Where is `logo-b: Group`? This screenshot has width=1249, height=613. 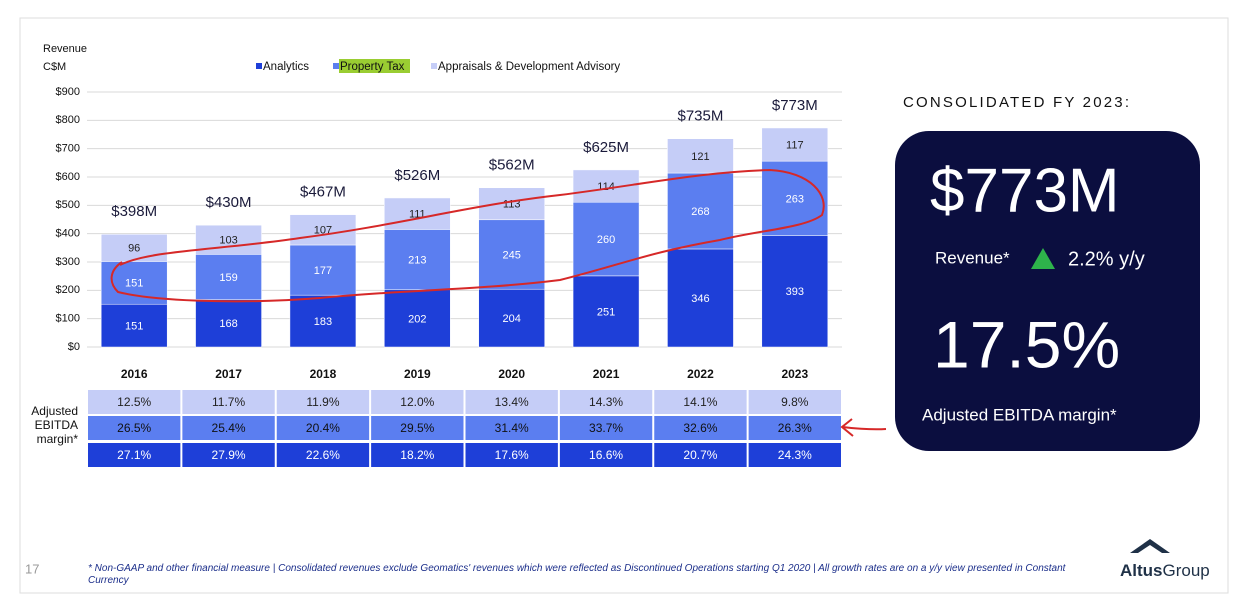 logo-b: Group is located at coordinates (1186, 570).